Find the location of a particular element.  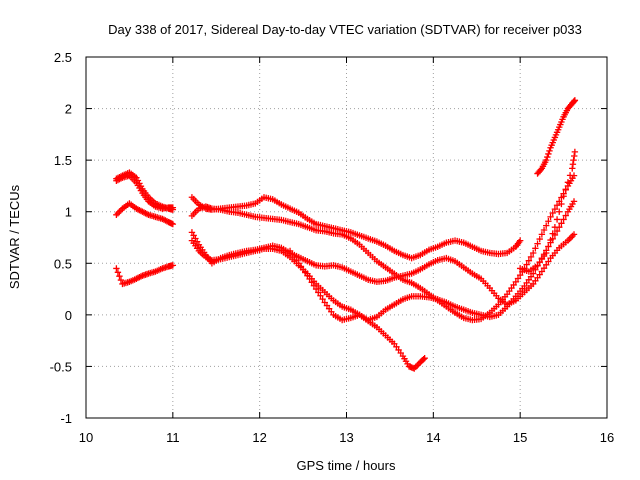

y-tick-label: 0 is located at coordinates (68, 315).